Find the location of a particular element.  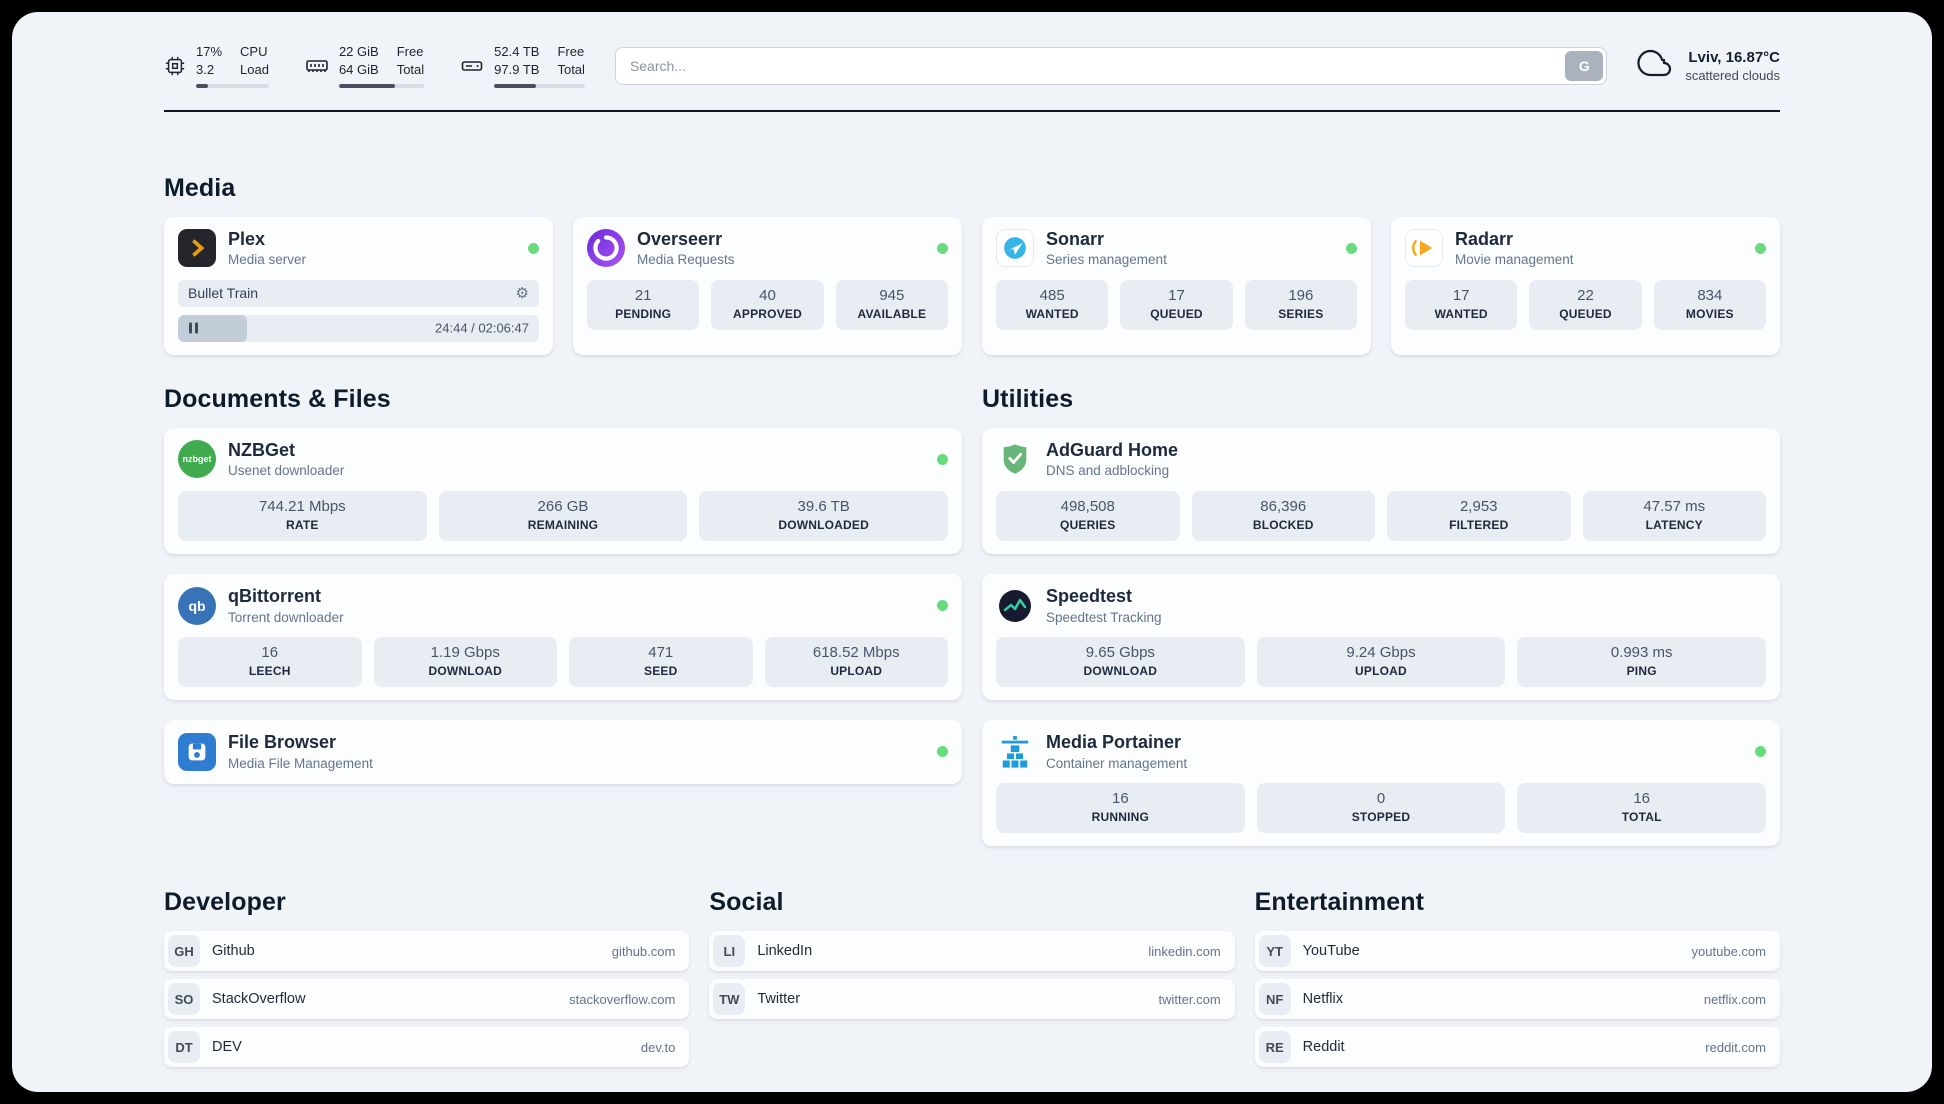

stat-value: 2,953 is located at coordinates (1478, 506).